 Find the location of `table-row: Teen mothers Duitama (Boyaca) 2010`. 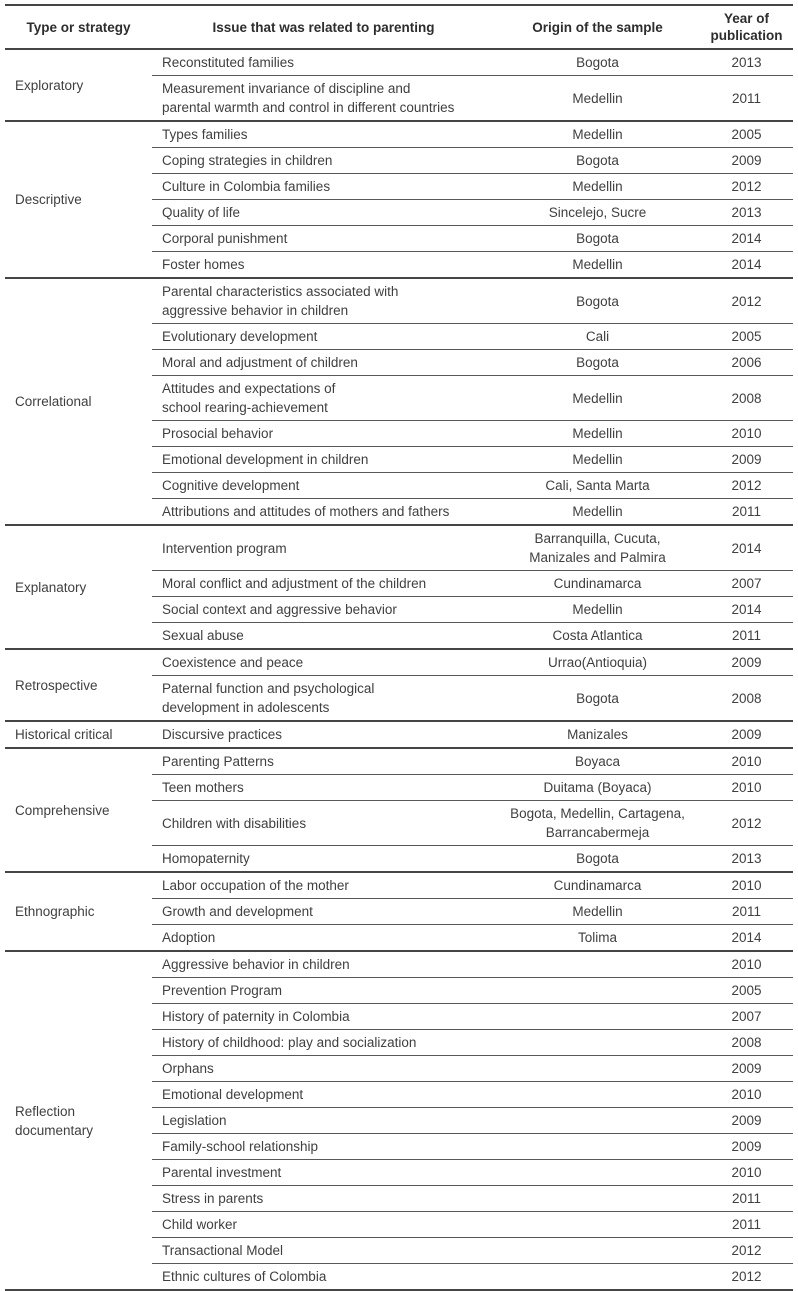

table-row: Teen mothers Duitama (Boyaca) 2010 is located at coordinates (399, 787).